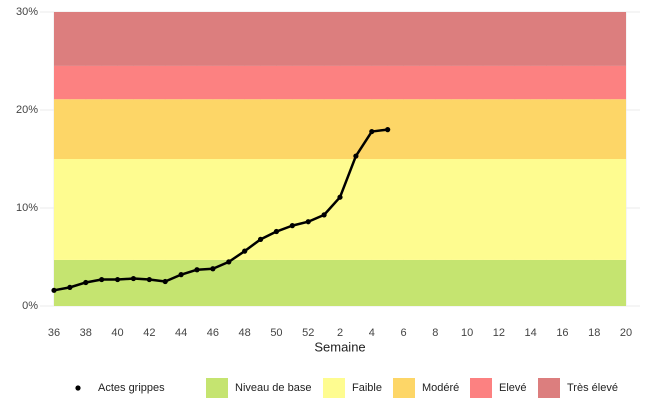  What do you see at coordinates (30, 306) in the screenshot?
I see `y-tick-label: 0%` at bounding box center [30, 306].